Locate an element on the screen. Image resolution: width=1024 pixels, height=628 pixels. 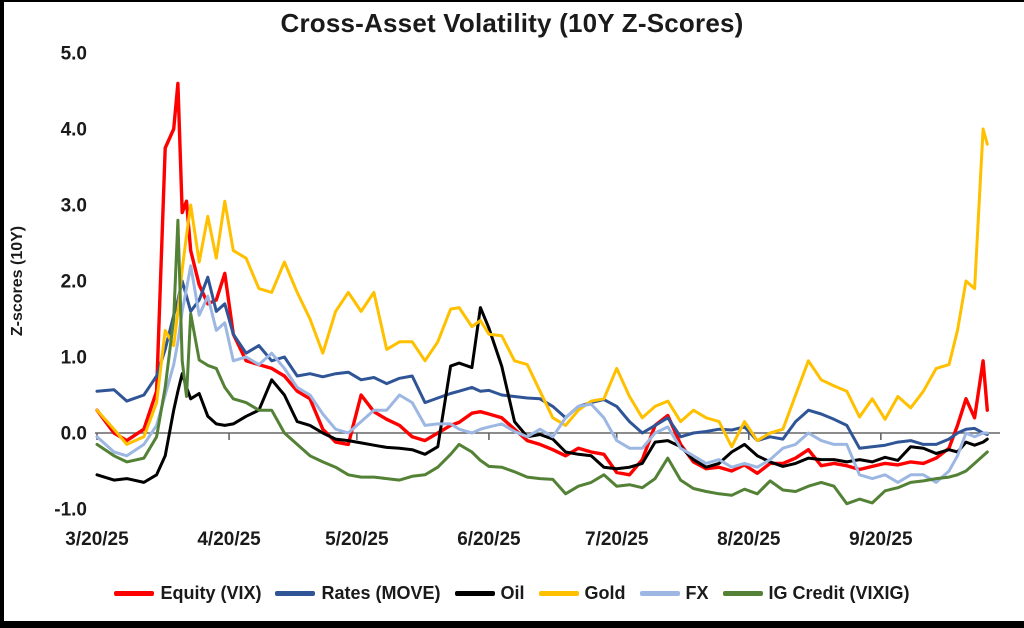
y-tick-label: 1.0 is located at coordinates (74, 358).